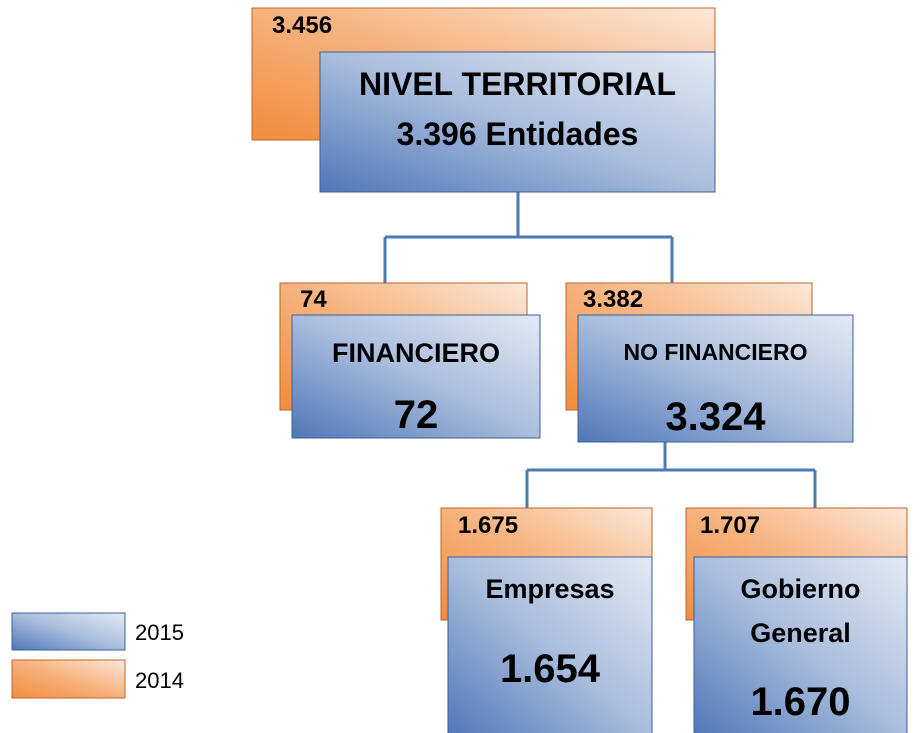  Describe the element at coordinates (302, 25) in the screenshot. I see `previous-value: 3.456` at that location.